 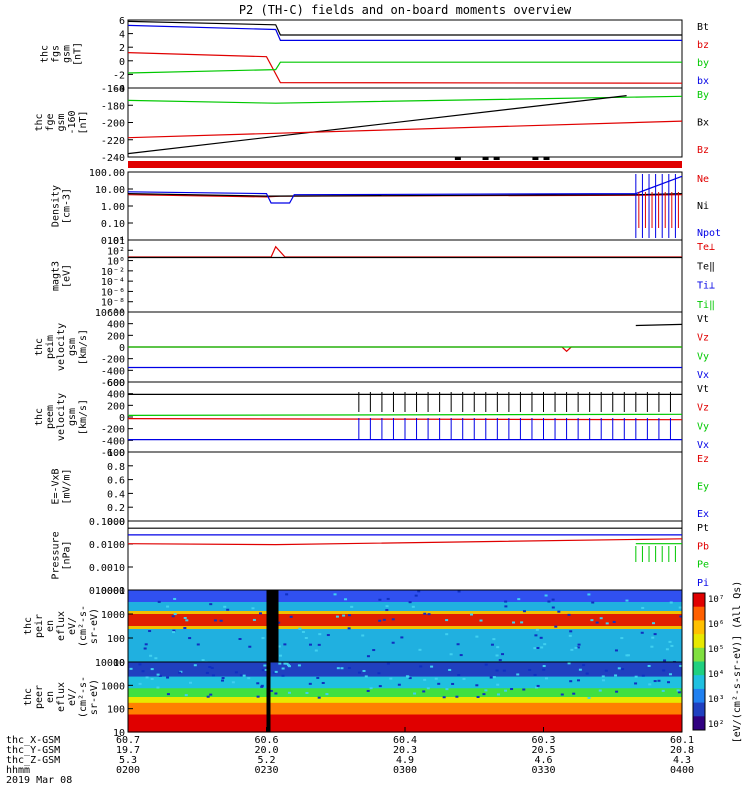 I want to click on legend-peem-3: Vx, so click(x=703, y=445).